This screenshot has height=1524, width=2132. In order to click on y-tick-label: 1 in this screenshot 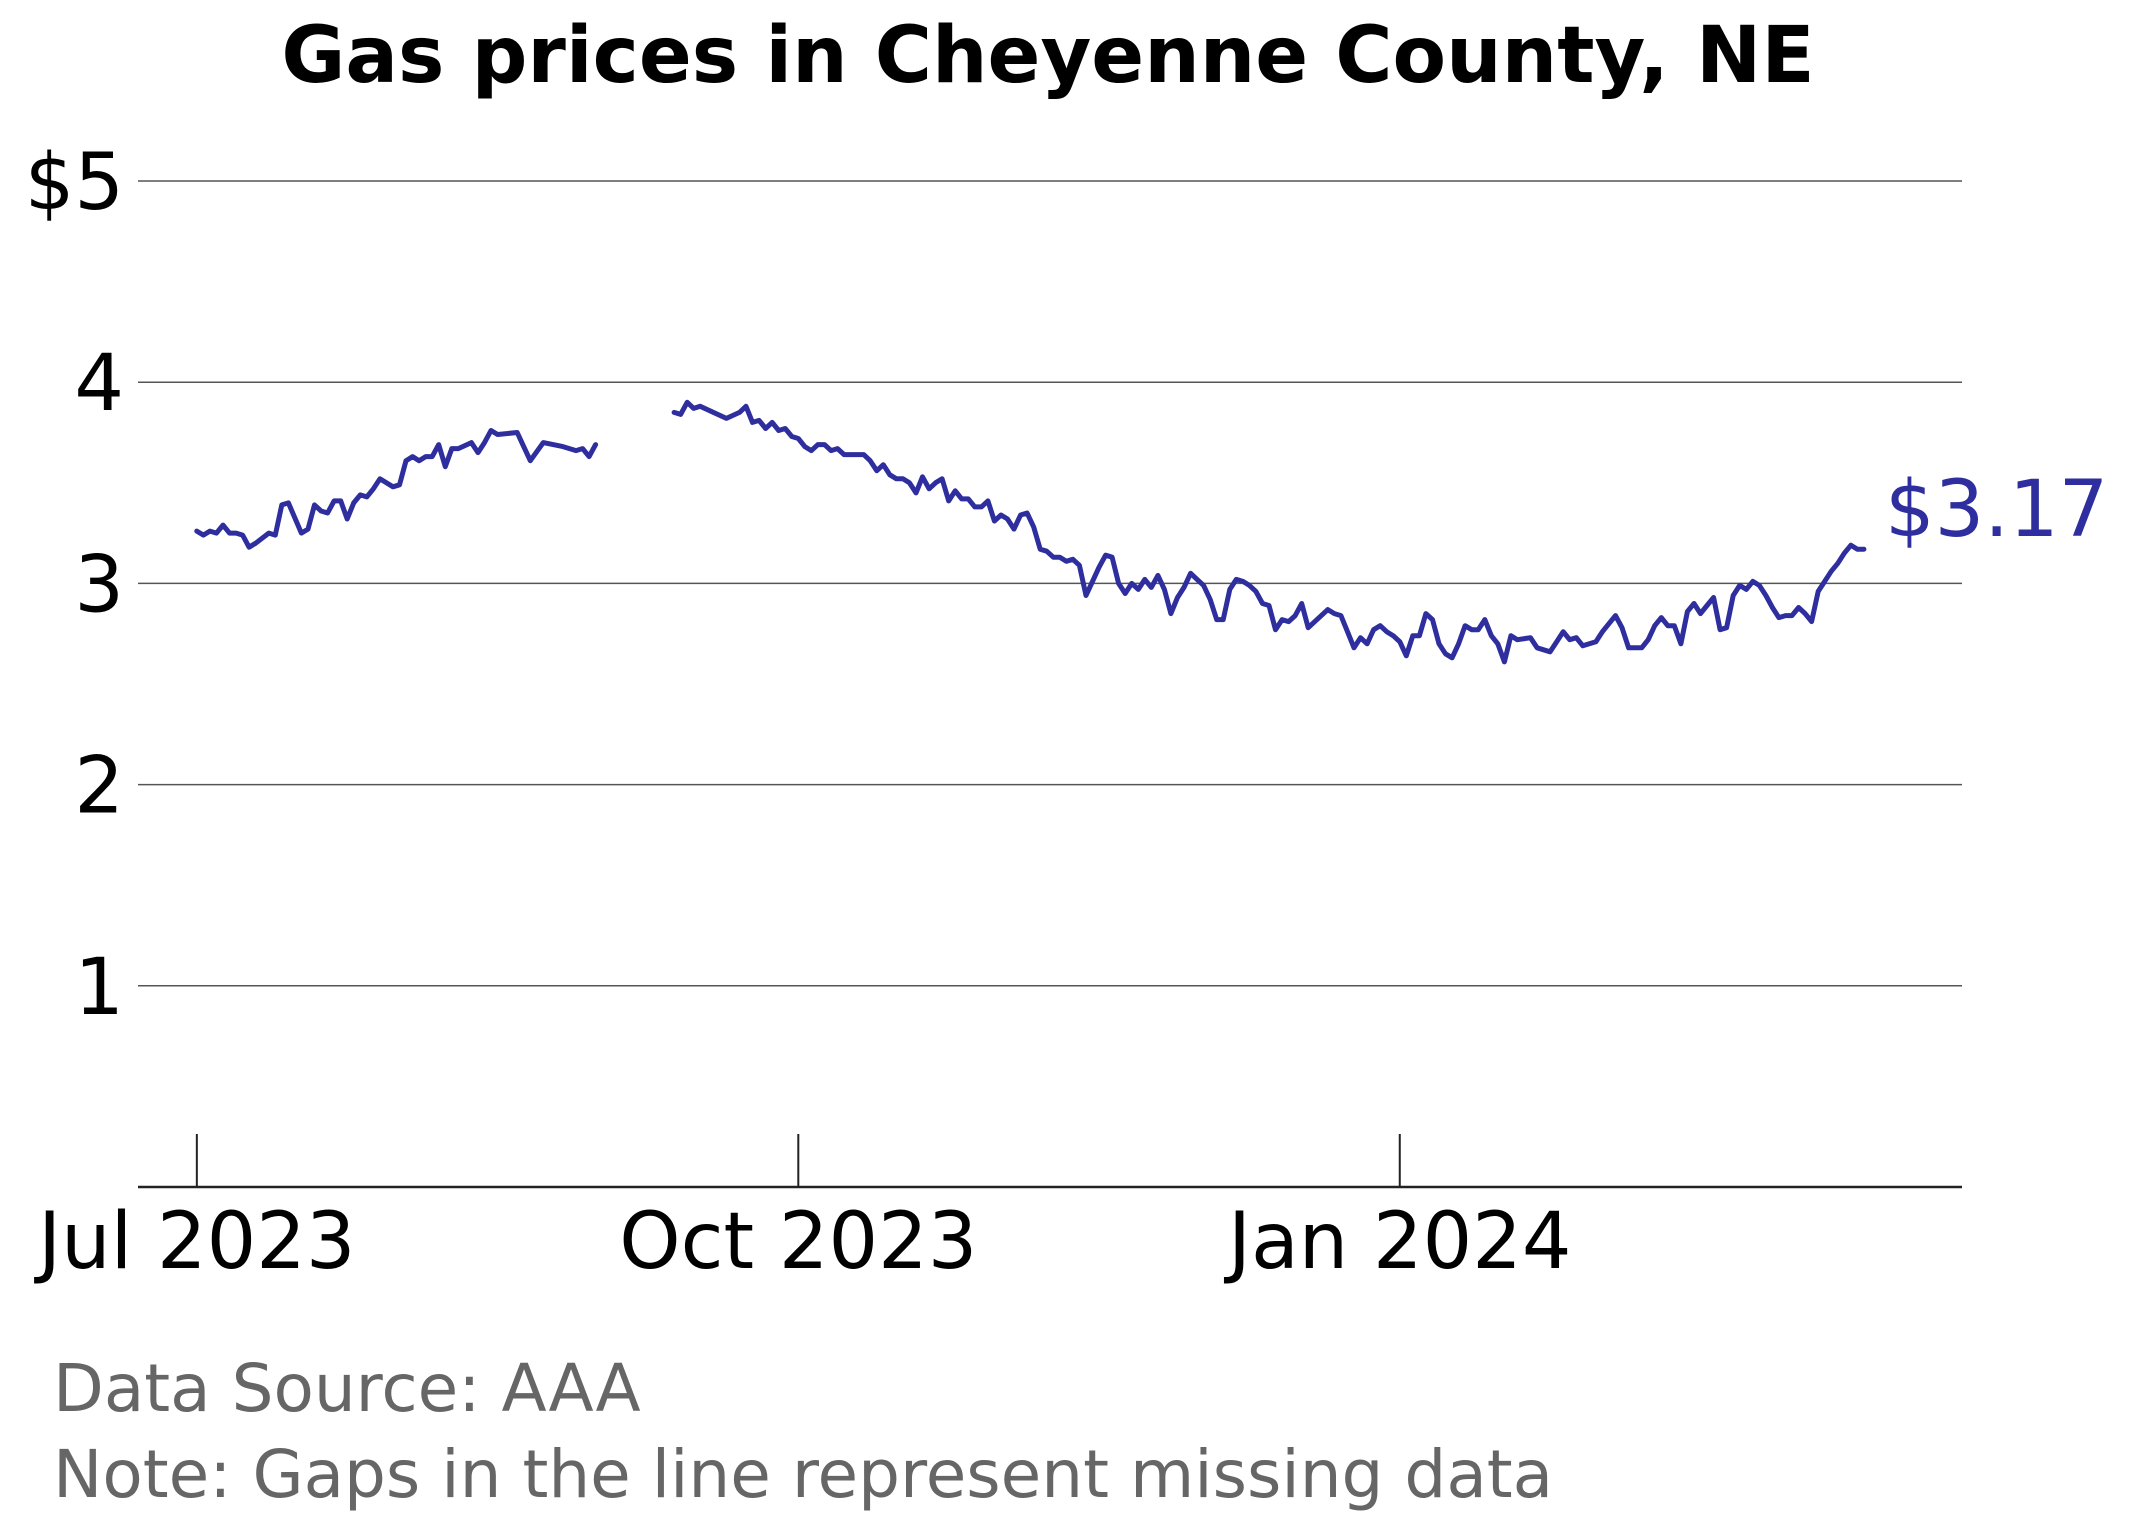, I will do `click(99, 988)`.